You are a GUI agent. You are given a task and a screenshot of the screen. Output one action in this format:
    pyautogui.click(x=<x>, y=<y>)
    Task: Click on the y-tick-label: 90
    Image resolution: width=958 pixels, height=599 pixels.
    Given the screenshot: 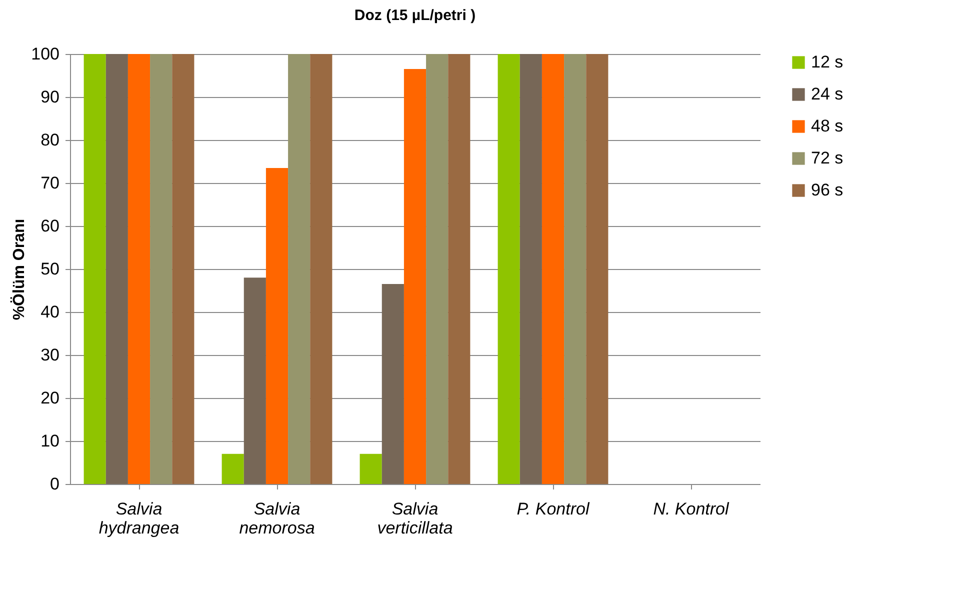 What is the action you would take?
    pyautogui.click(x=50, y=97)
    